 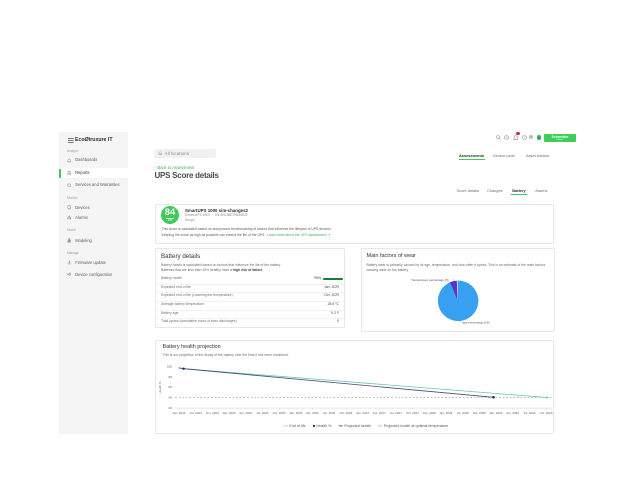 I want to click on svg-text: Jul, 2027, so click(x=396, y=412).